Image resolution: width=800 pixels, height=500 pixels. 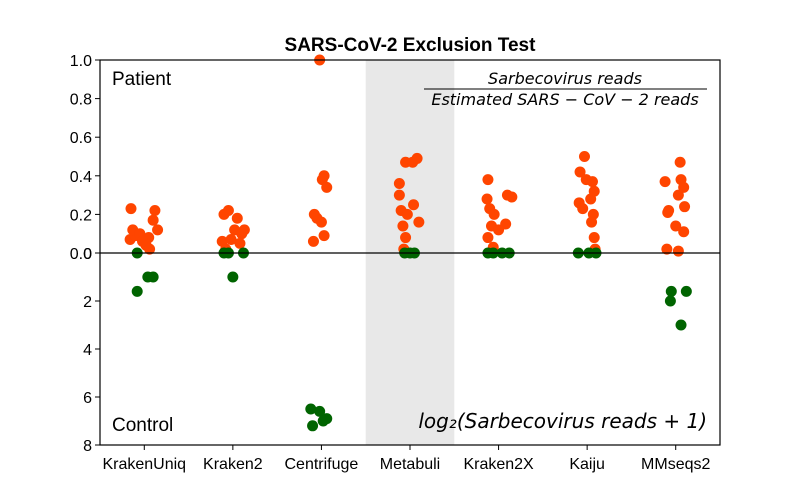 I want to click on y-tick-label-top: 0.6, so click(x=81, y=138).